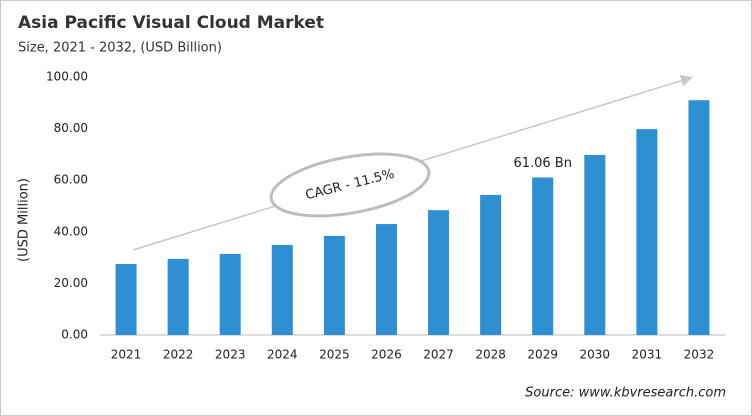 The height and width of the screenshot is (416, 752). What do you see at coordinates (386, 355) in the screenshot?
I see `x-tick-label: 2026` at bounding box center [386, 355].